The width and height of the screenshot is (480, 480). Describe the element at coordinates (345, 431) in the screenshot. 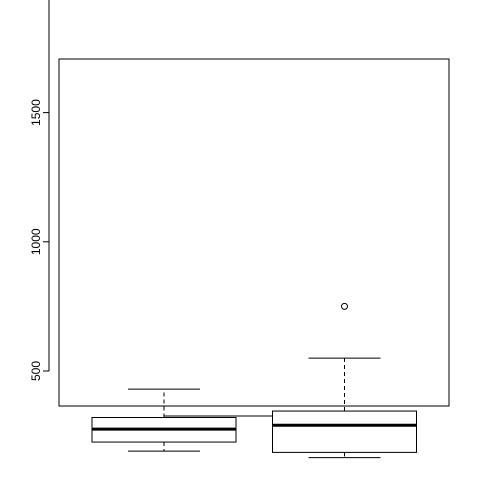

I see `box-iqr` at that location.